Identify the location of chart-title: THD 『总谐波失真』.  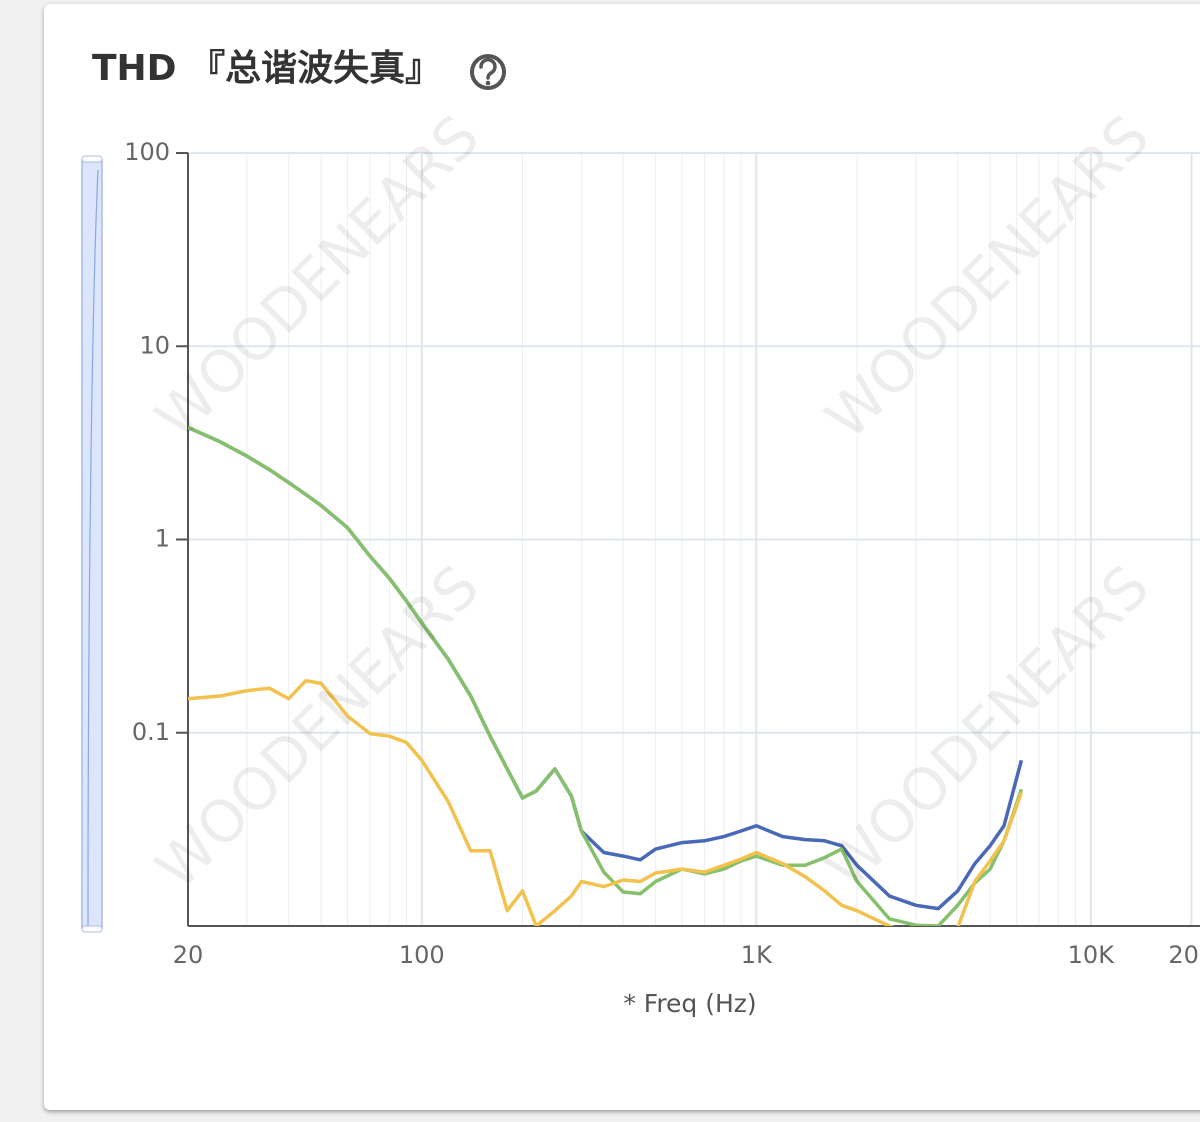
(266, 68).